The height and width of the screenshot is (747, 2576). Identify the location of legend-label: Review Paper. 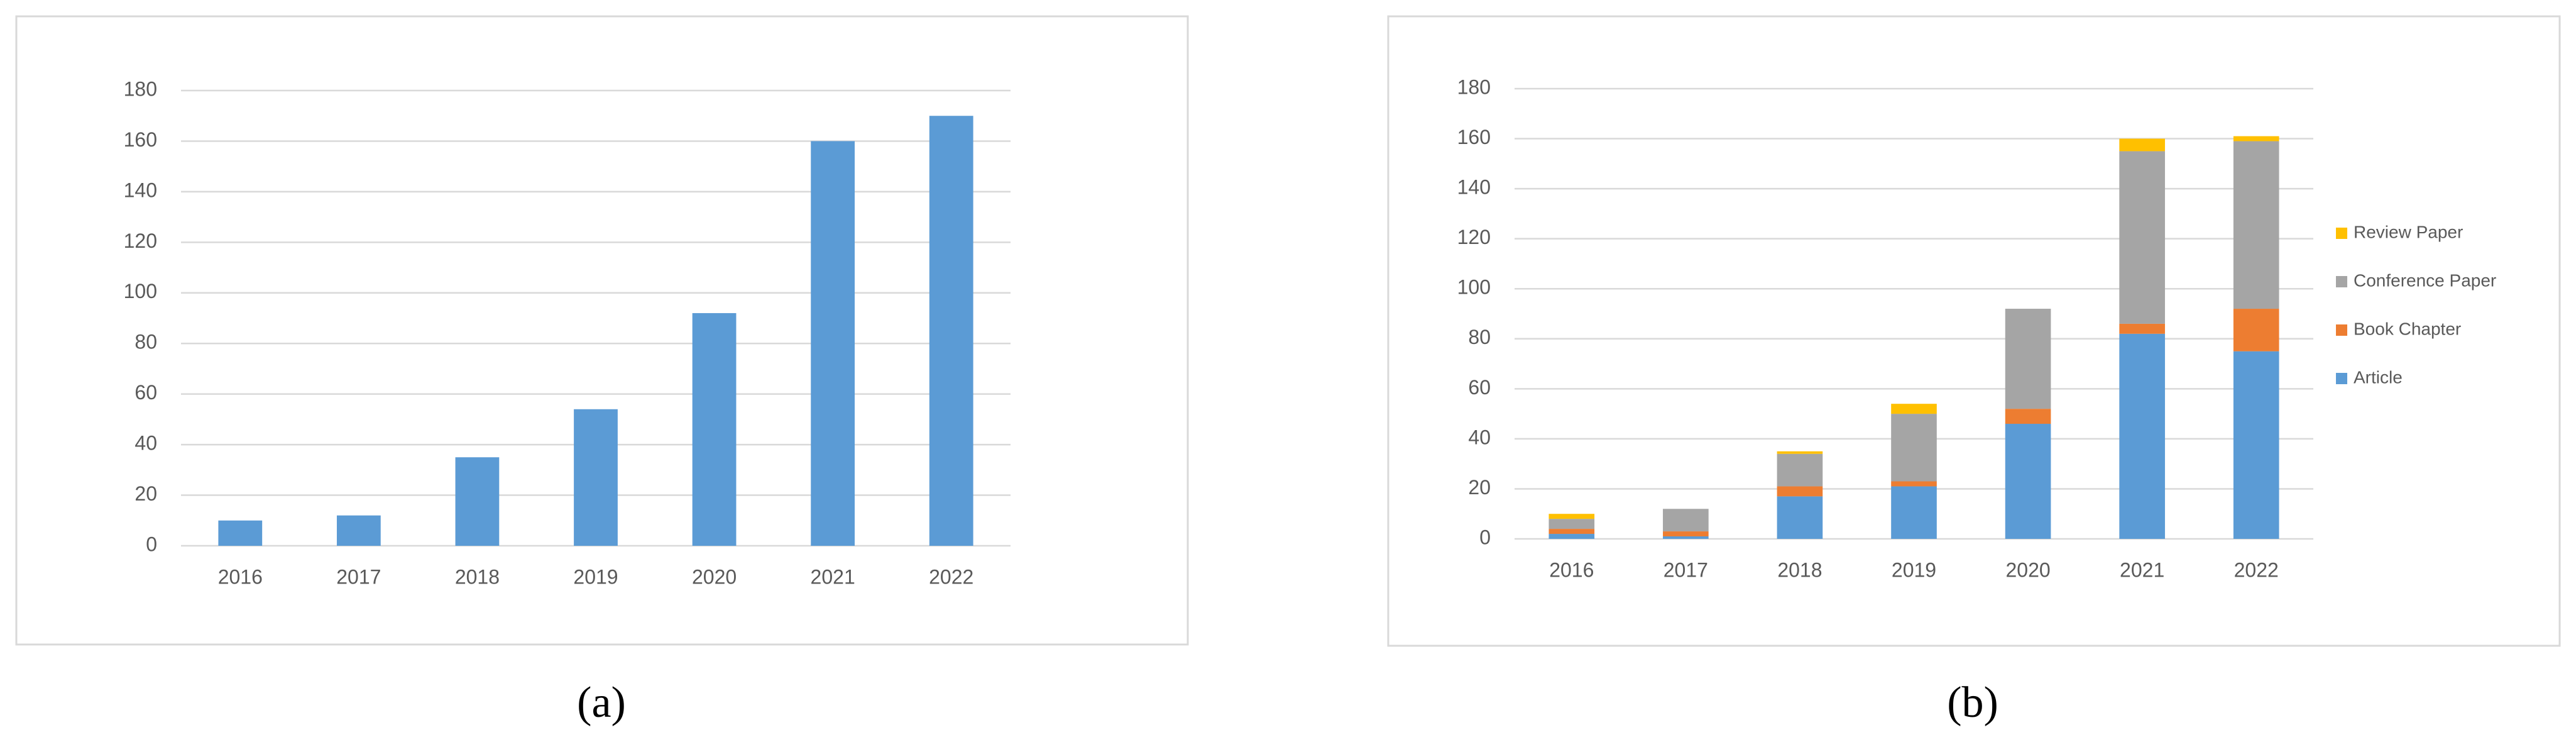
(2408, 231).